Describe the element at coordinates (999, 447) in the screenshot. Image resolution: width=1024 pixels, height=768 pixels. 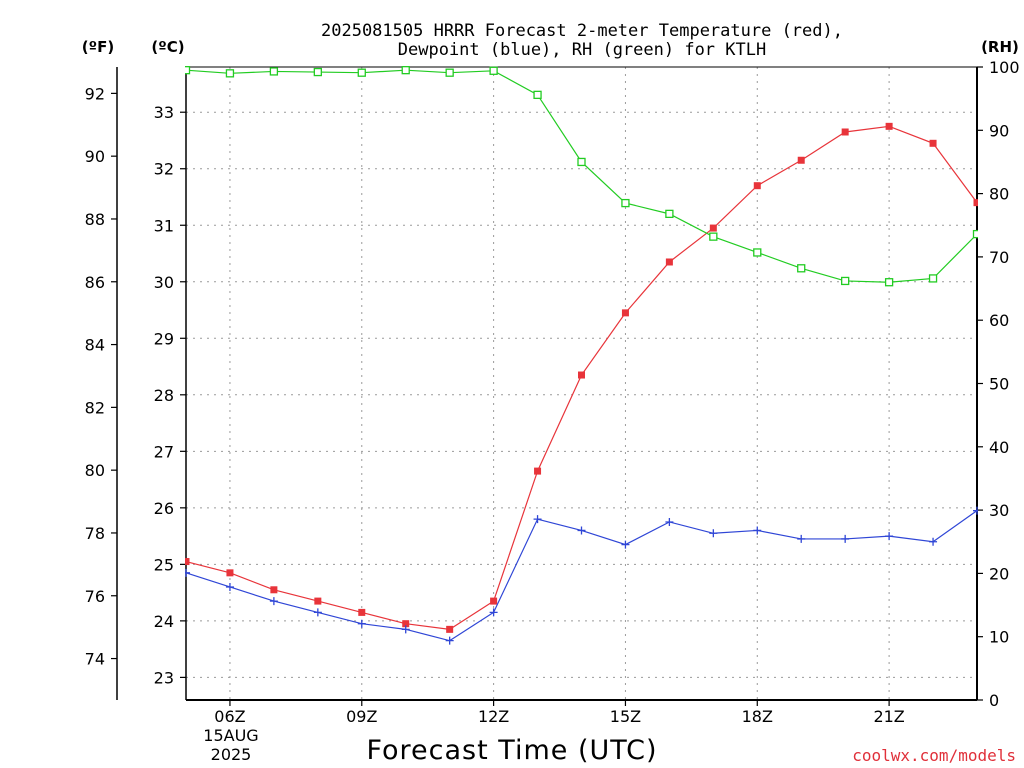
I see `rh-tick-label: 40` at that location.